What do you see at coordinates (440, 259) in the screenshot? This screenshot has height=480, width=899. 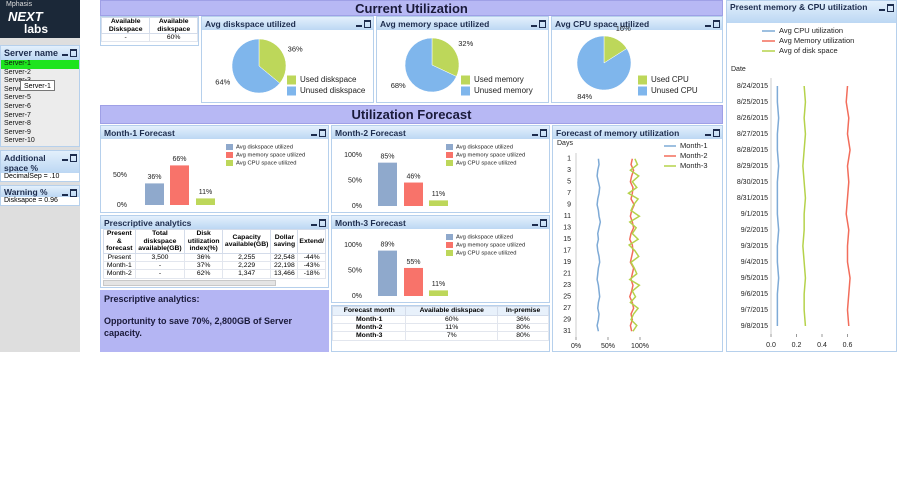 I see `bar-panel: Month-3 Forecast` at bounding box center [440, 259].